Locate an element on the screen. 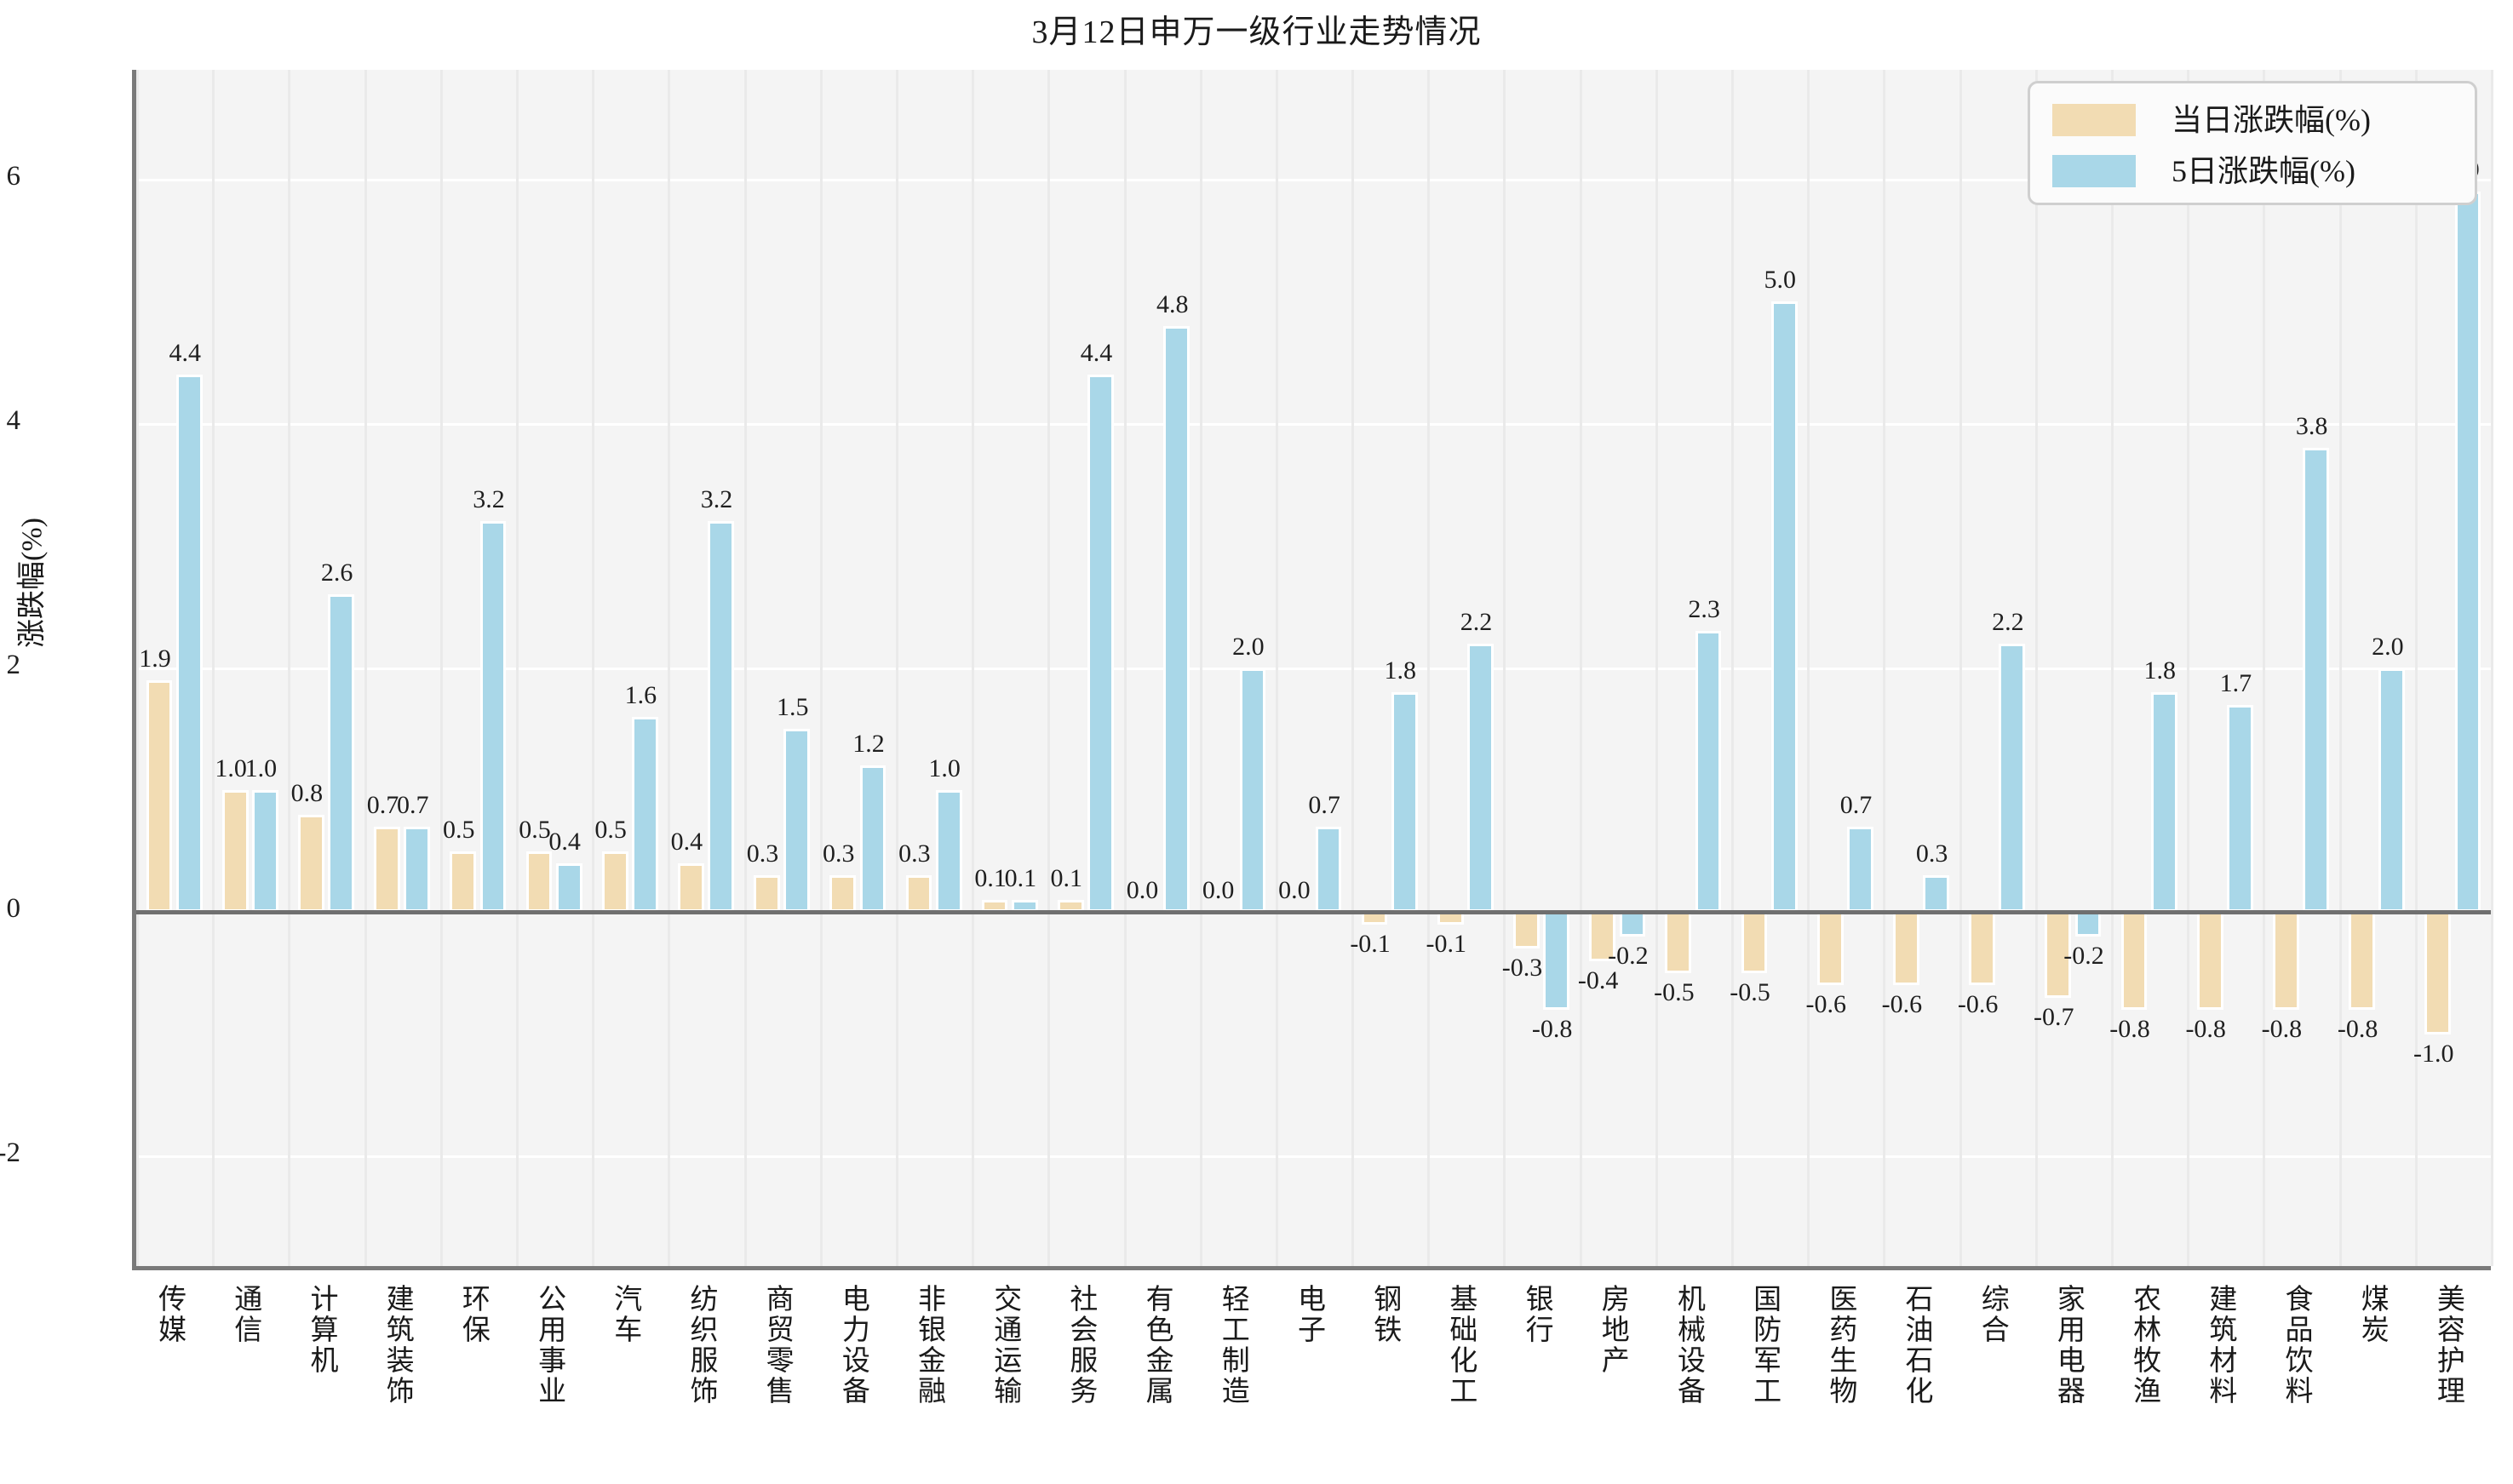  bar-value-label: 1.2 is located at coordinates (868, 745).